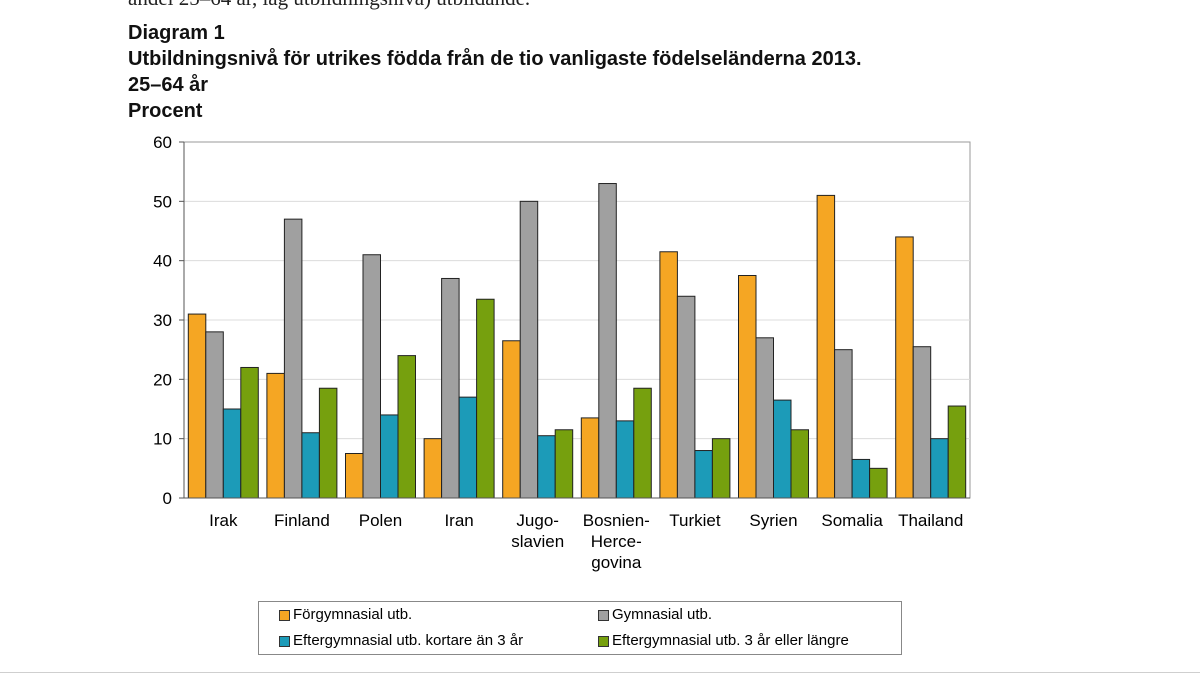 The width and height of the screenshot is (1200, 675). What do you see at coordinates (162, 261) in the screenshot?
I see `y-tick-label: 40` at bounding box center [162, 261].